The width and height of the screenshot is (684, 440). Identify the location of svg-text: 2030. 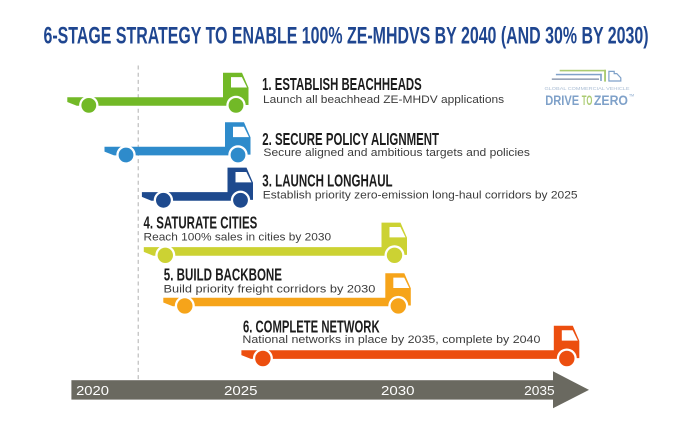
(398, 390).